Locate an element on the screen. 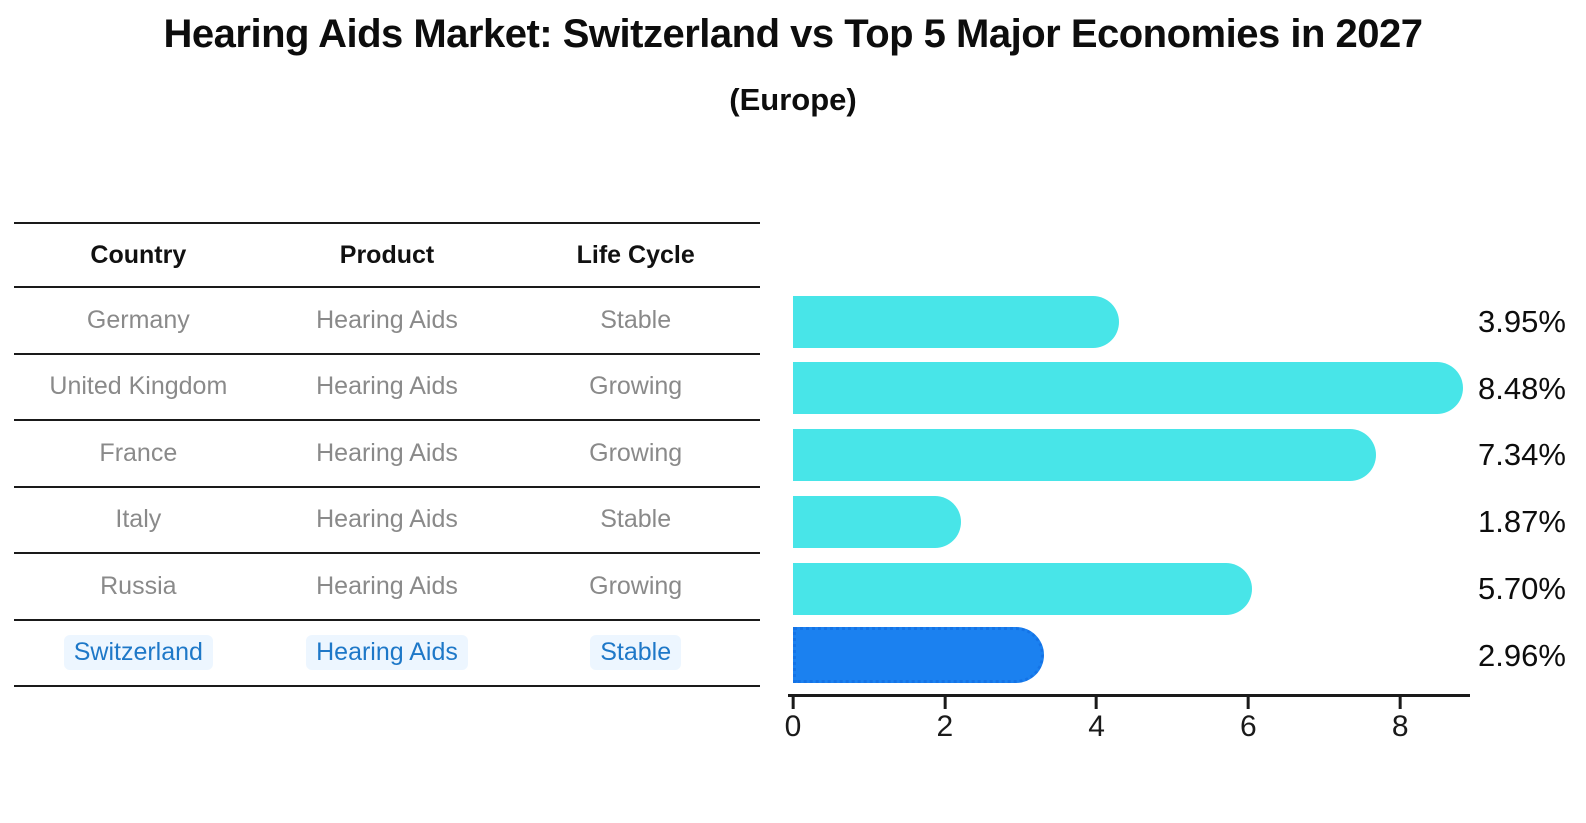  tick-label: 8 is located at coordinates (1400, 726).